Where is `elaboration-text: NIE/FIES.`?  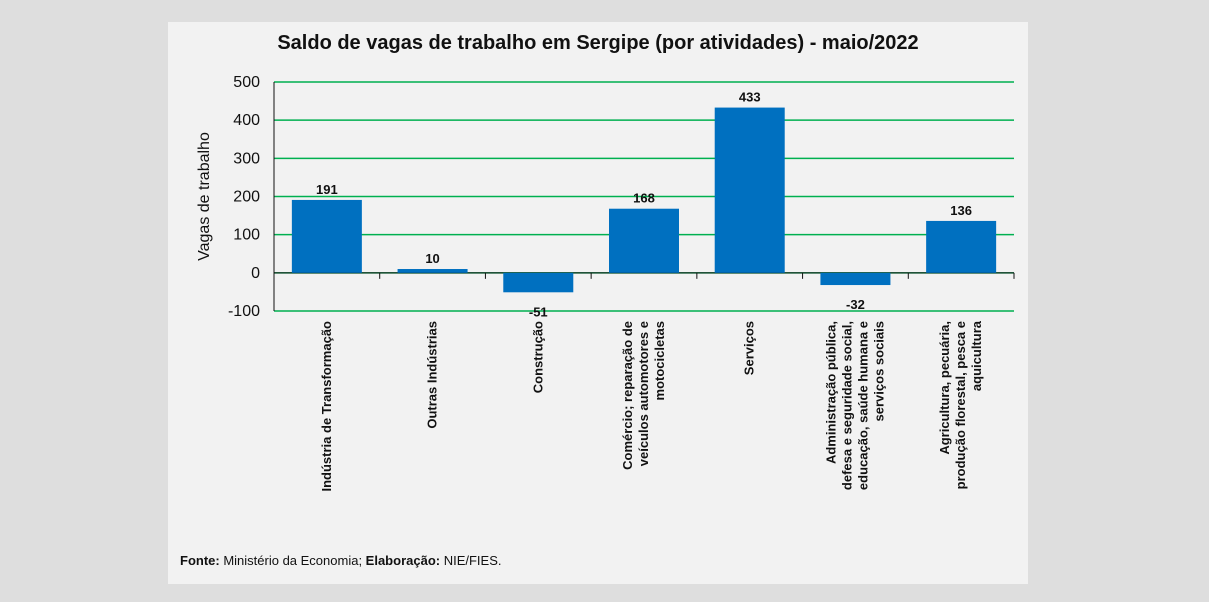 elaboration-text: NIE/FIES. is located at coordinates (471, 560).